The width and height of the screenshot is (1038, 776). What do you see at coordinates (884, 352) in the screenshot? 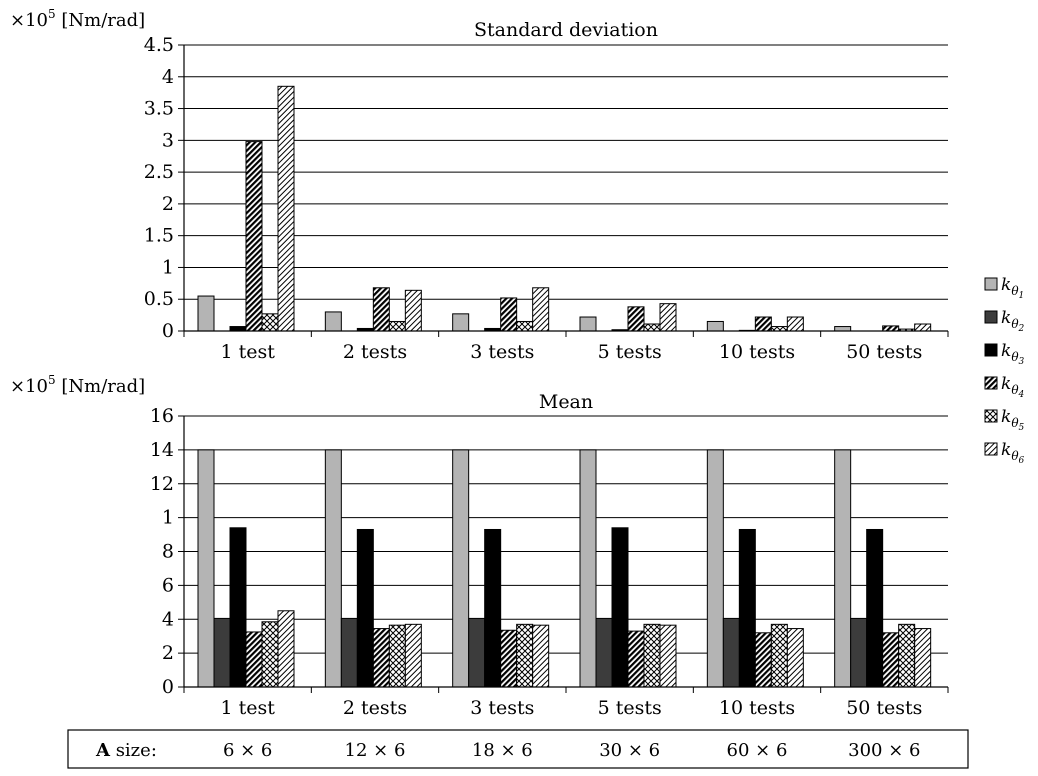
I see `x-tick-label: 50 tests` at bounding box center [884, 352].